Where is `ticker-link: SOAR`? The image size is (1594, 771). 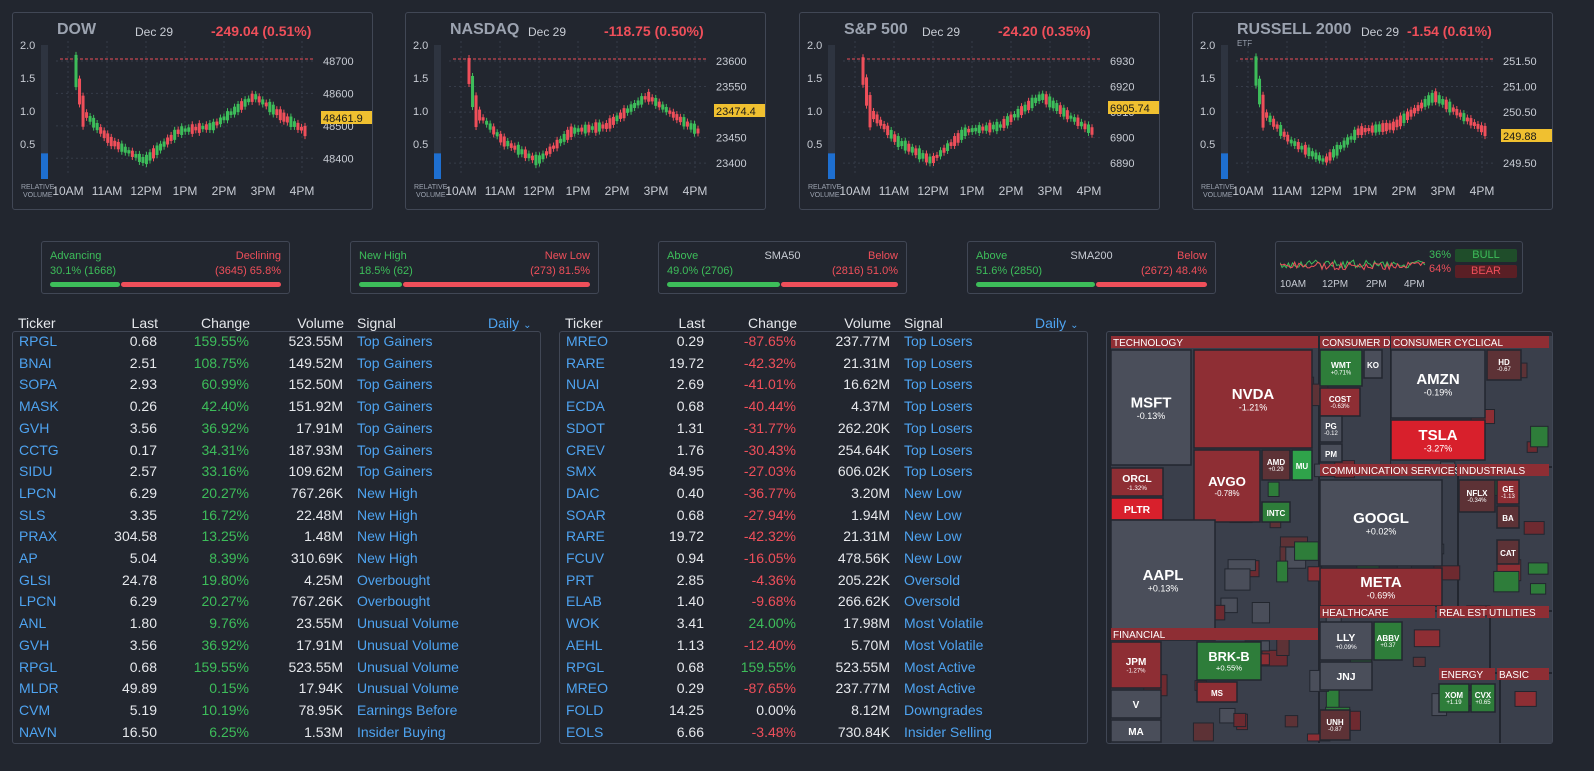
ticker-link: SOAR is located at coordinates (586, 514).